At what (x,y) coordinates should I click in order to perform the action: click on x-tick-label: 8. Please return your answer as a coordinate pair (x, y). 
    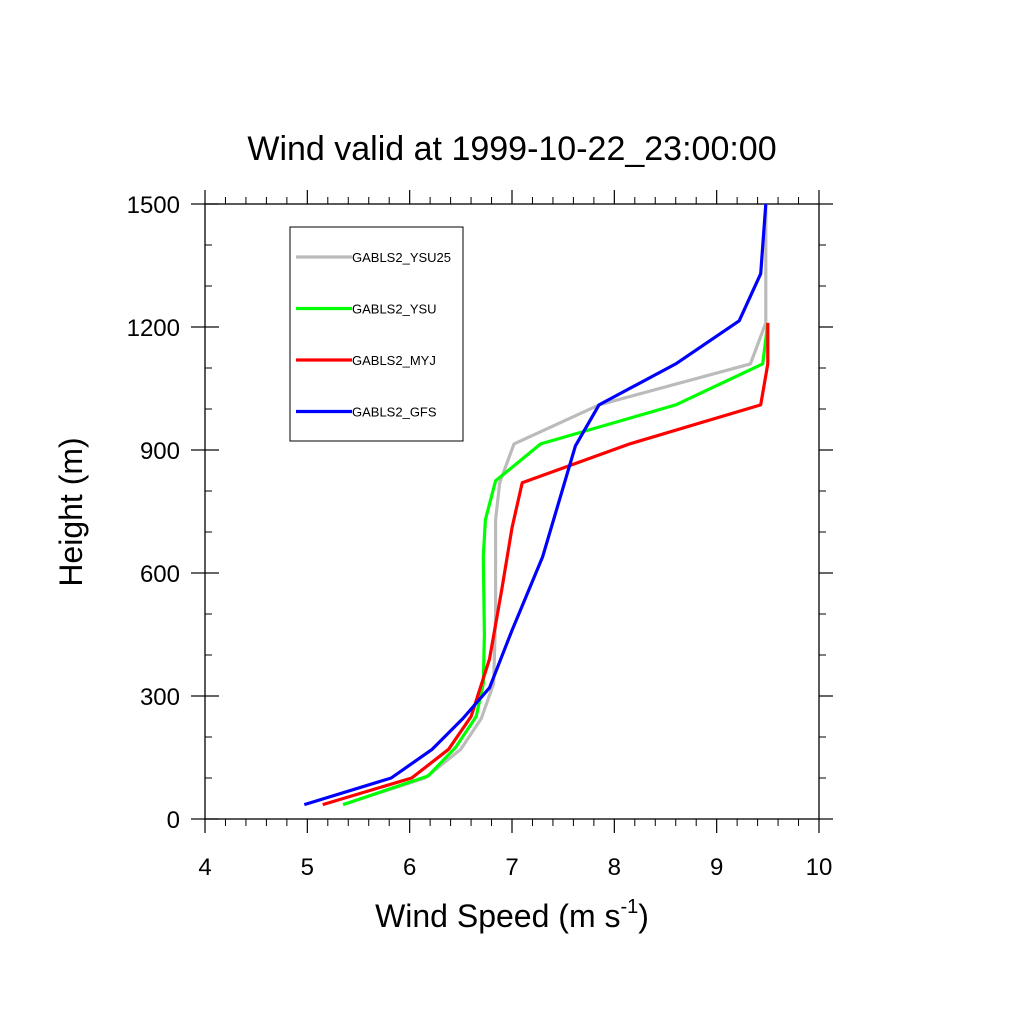
    Looking at the image, I should click on (614, 867).